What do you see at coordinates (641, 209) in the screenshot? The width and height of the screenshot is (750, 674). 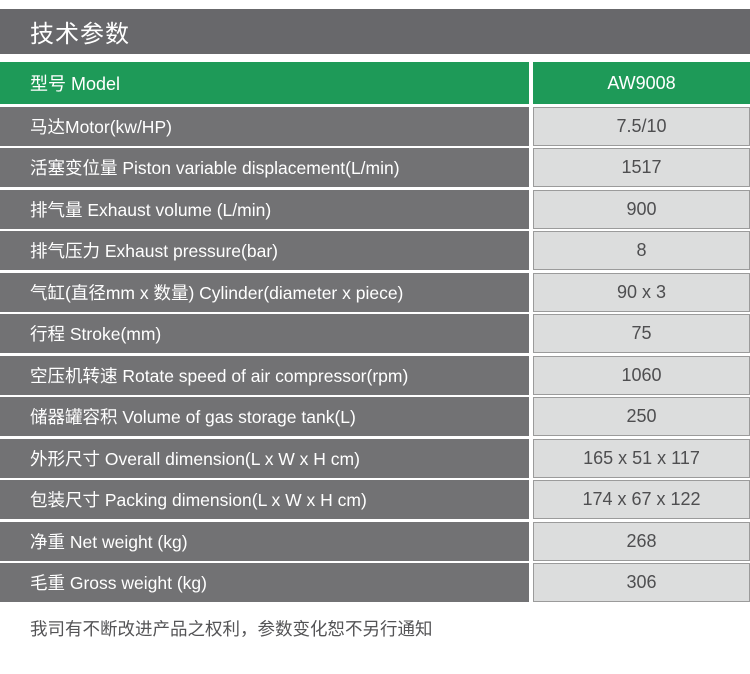 I see `param-value-cell: 900` at bounding box center [641, 209].